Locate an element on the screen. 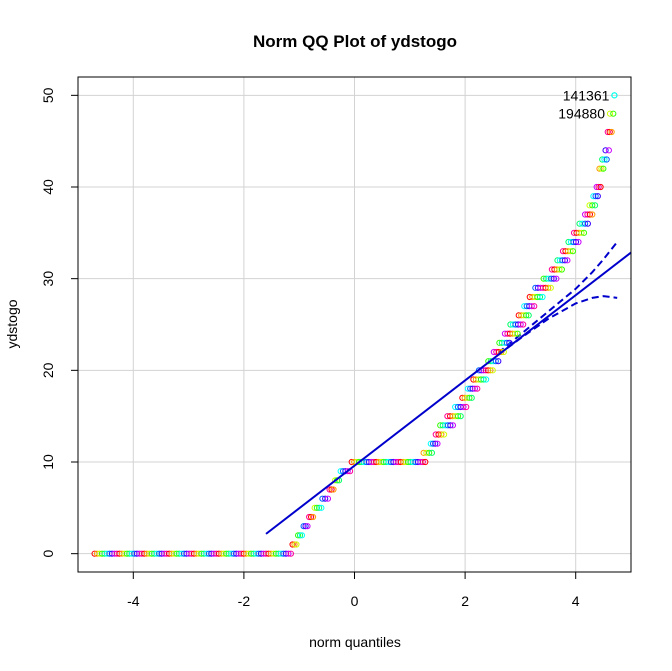  x-tick-label: 0 is located at coordinates (355, 601).